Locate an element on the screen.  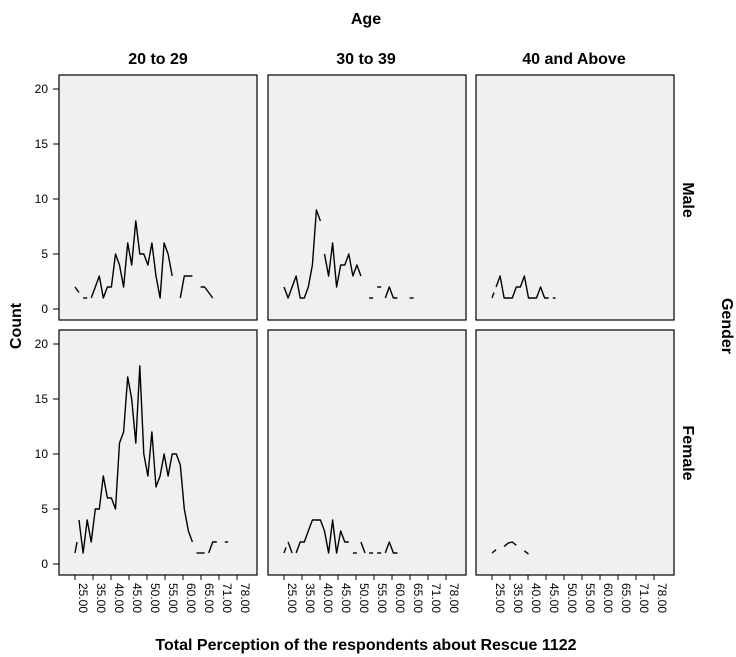
y-axis-title: Count is located at coordinates (16, 325).